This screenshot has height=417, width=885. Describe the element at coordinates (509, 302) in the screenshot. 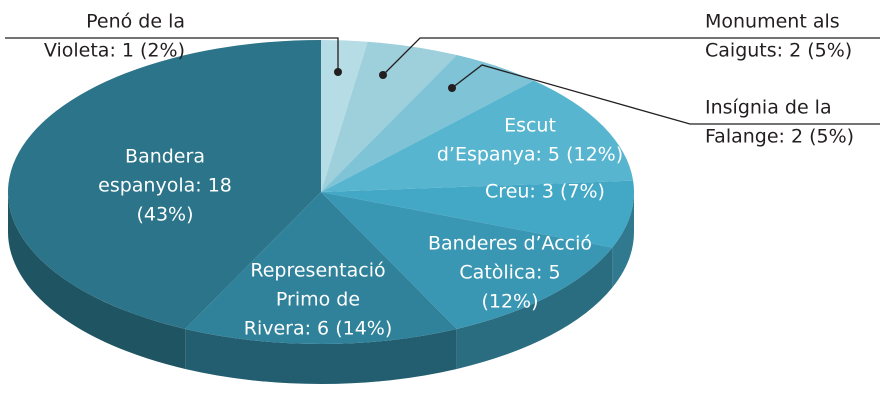

I see `data-label: (12%)` at that location.